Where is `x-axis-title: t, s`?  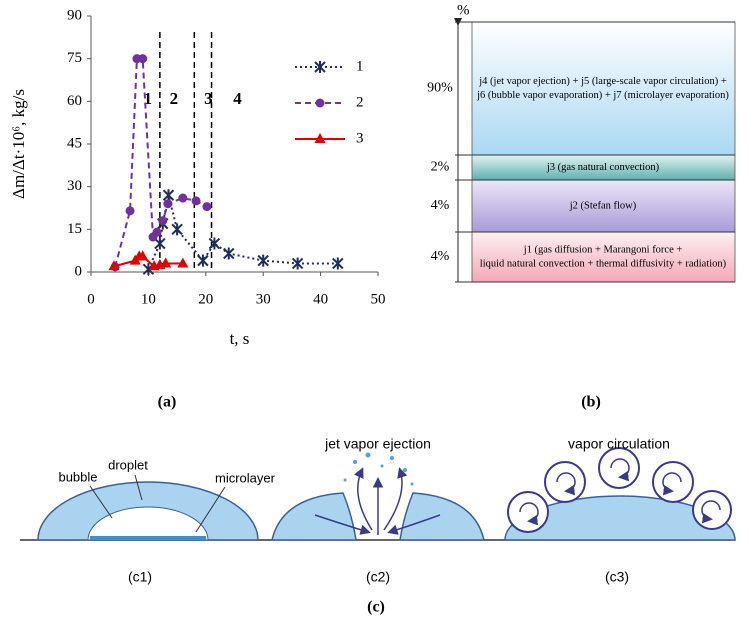 x-axis-title: t, s is located at coordinates (240, 338).